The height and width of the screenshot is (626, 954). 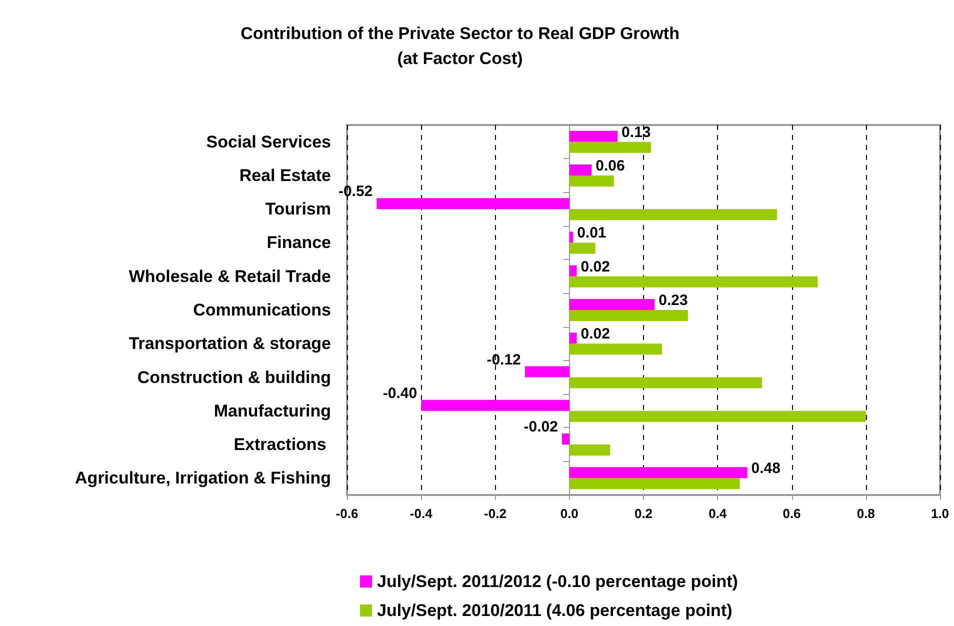 What do you see at coordinates (460, 58) in the screenshot?
I see `chart-subtitle: (at Factor Cost)` at bounding box center [460, 58].